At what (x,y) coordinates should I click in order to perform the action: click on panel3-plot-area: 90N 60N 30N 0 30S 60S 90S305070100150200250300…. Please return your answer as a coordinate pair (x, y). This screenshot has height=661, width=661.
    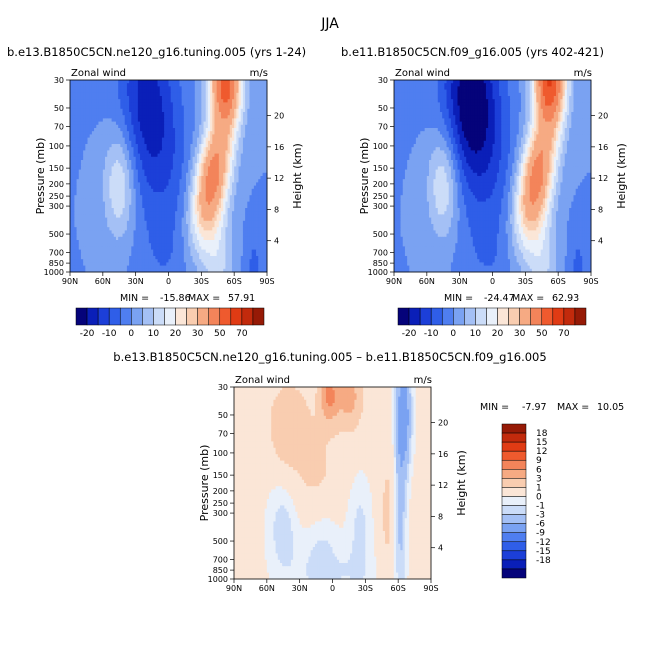
    Looking at the image, I should click on (333, 488).